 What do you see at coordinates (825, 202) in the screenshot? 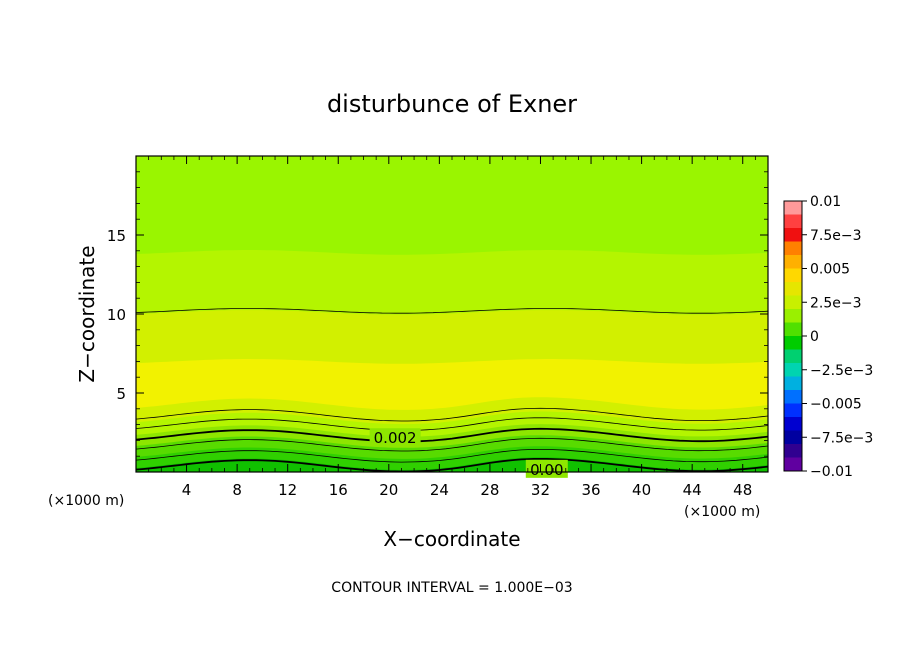
I see `colorbar-label-0: 0.01` at bounding box center [825, 202].